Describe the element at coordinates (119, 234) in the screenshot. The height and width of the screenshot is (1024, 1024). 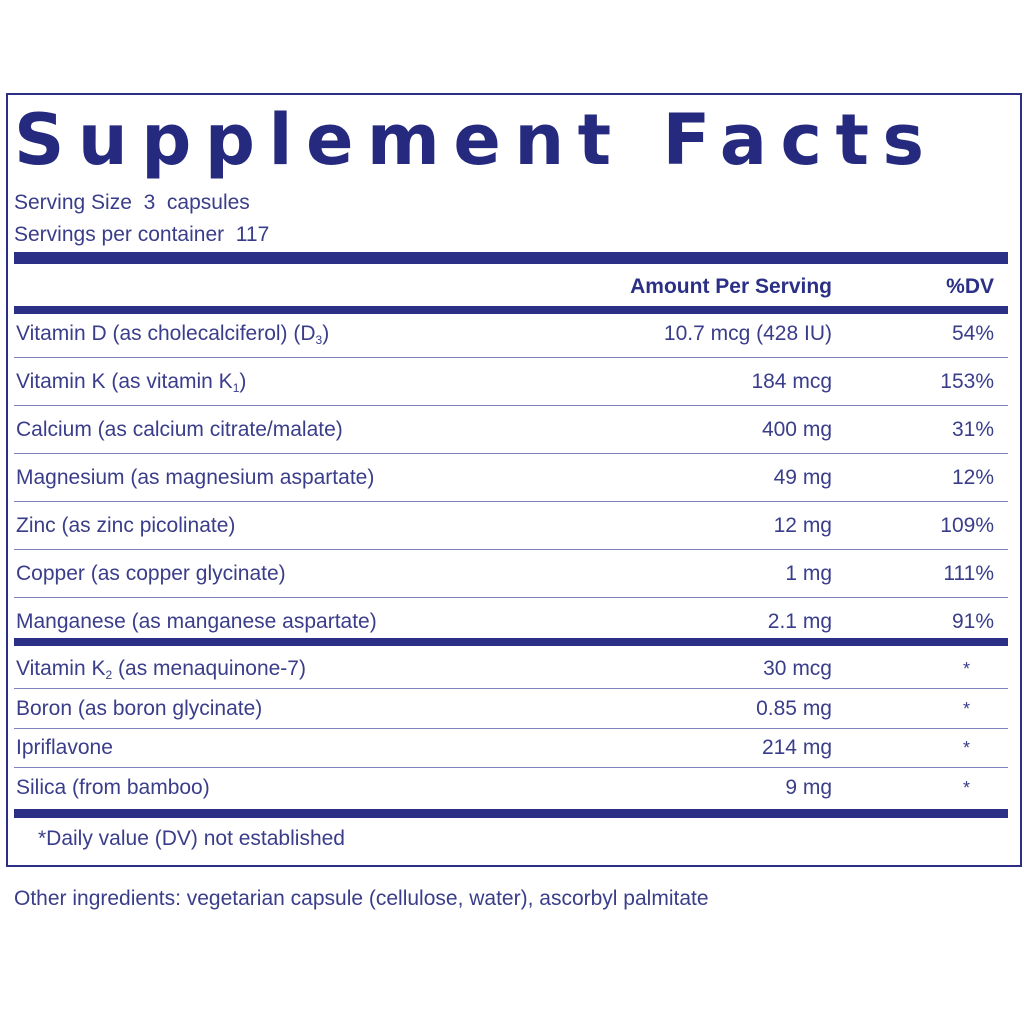
I see `servings-per-container-label: Servings per container` at that location.